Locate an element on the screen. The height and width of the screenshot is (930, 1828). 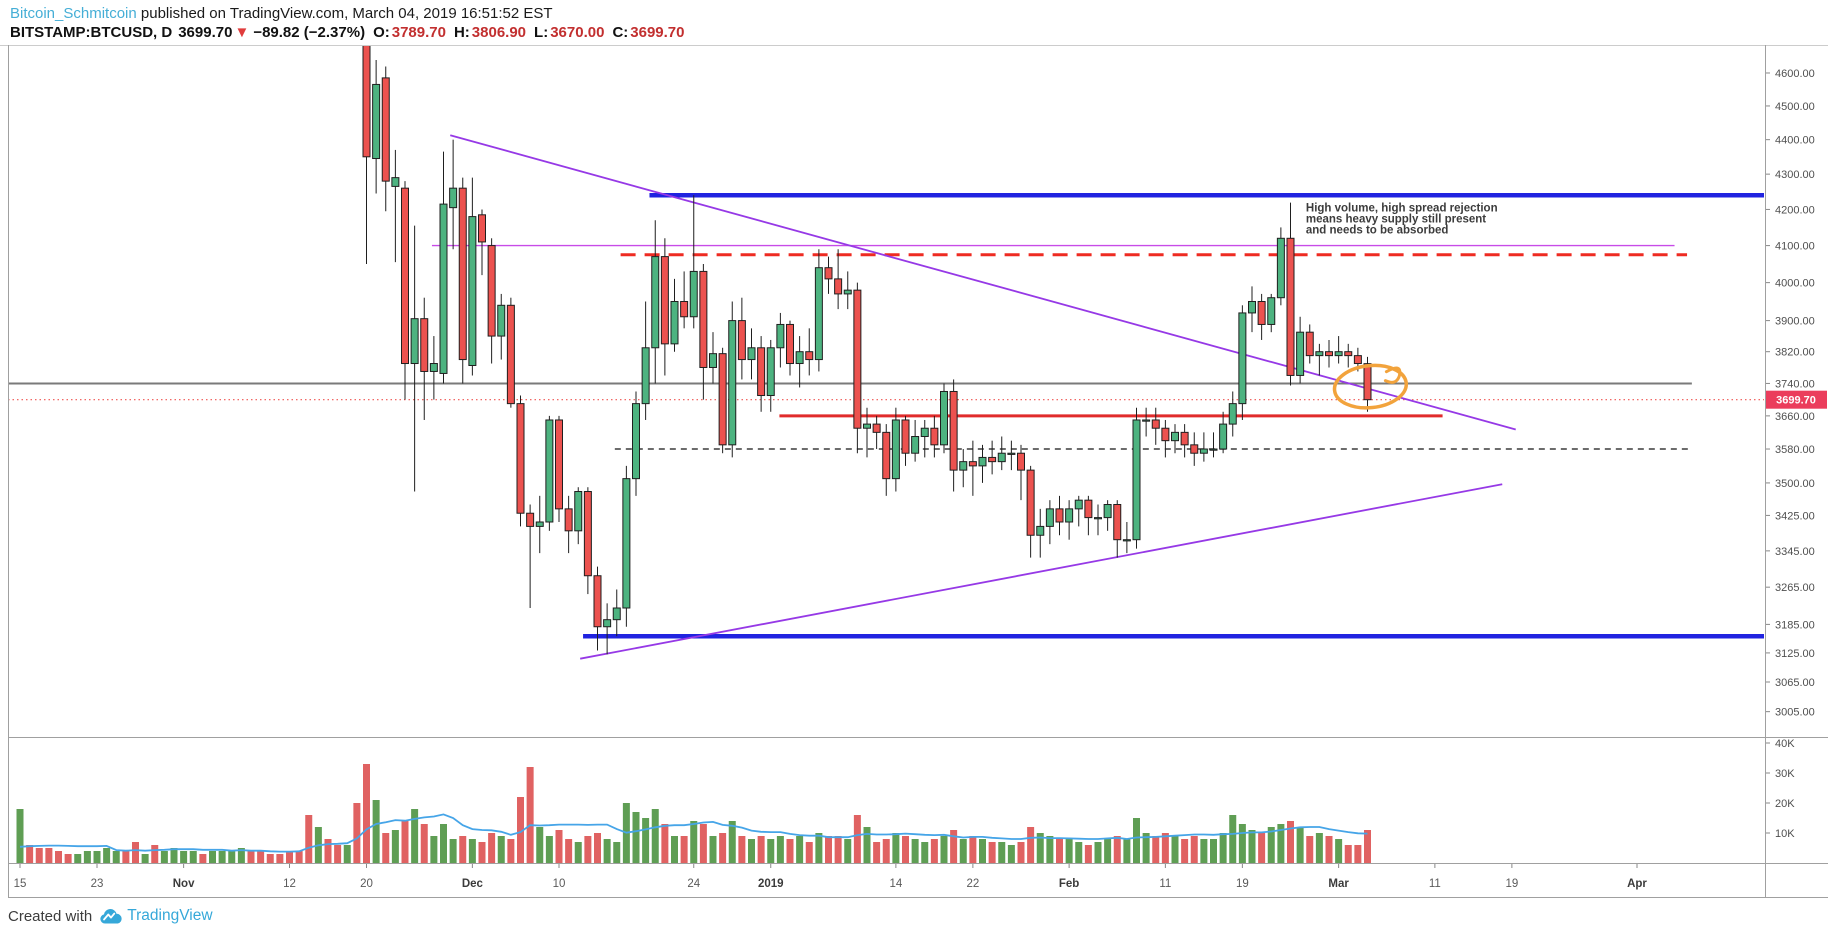
open-value: 3789.70 is located at coordinates (418, 32).